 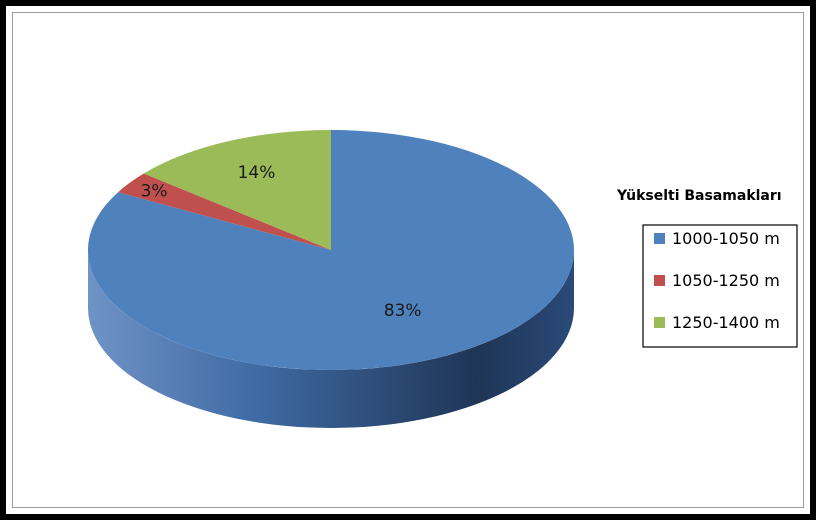 What do you see at coordinates (726, 280) in the screenshot?
I see `legend-label-1050-1250-m: 1050-1250 m` at bounding box center [726, 280].